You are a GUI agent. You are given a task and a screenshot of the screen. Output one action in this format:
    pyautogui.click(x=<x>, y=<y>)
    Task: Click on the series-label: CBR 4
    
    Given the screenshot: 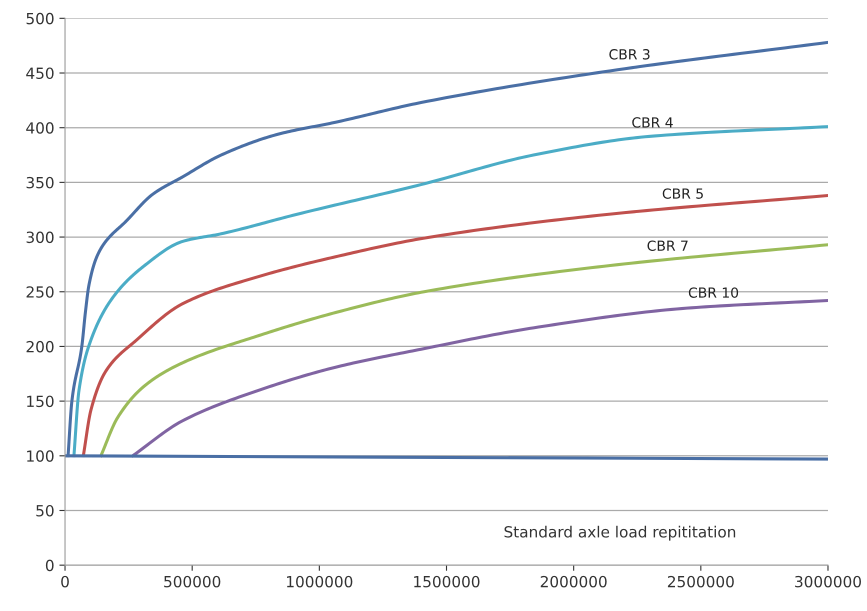 What is the action you would take?
    pyautogui.click(x=652, y=122)
    